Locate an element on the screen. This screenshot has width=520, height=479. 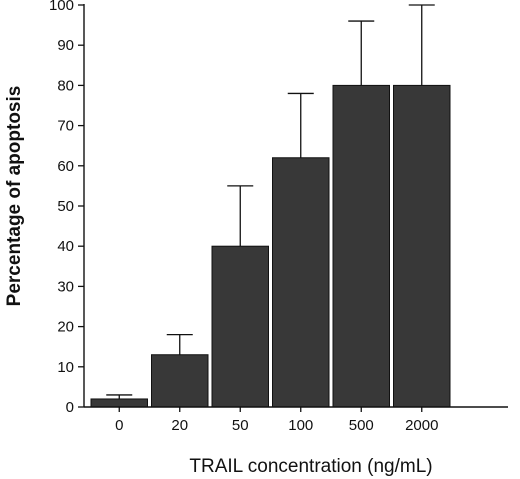
y-tick-label-40: 40 is located at coordinates (65, 246).